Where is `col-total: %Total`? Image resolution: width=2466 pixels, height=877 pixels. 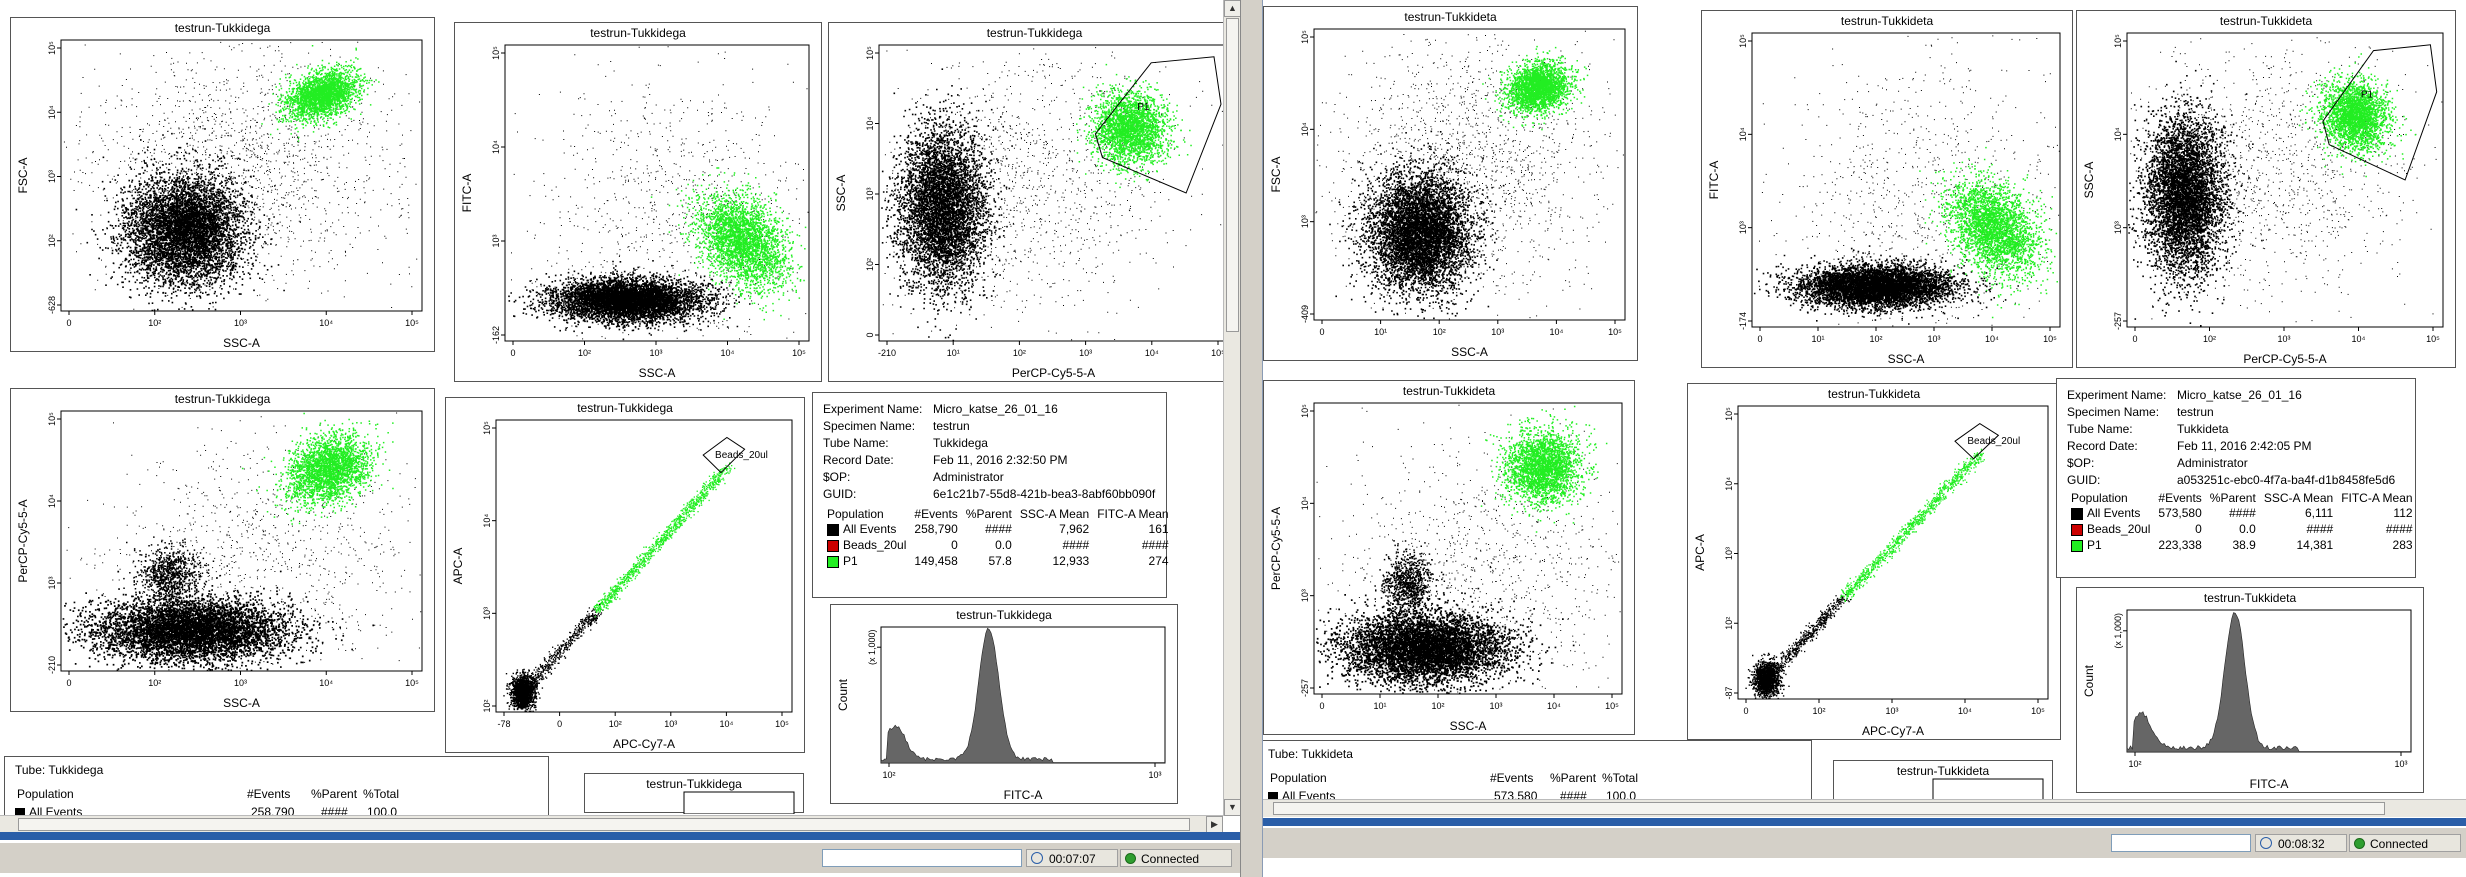
col-total: %Total is located at coordinates (1620, 778).